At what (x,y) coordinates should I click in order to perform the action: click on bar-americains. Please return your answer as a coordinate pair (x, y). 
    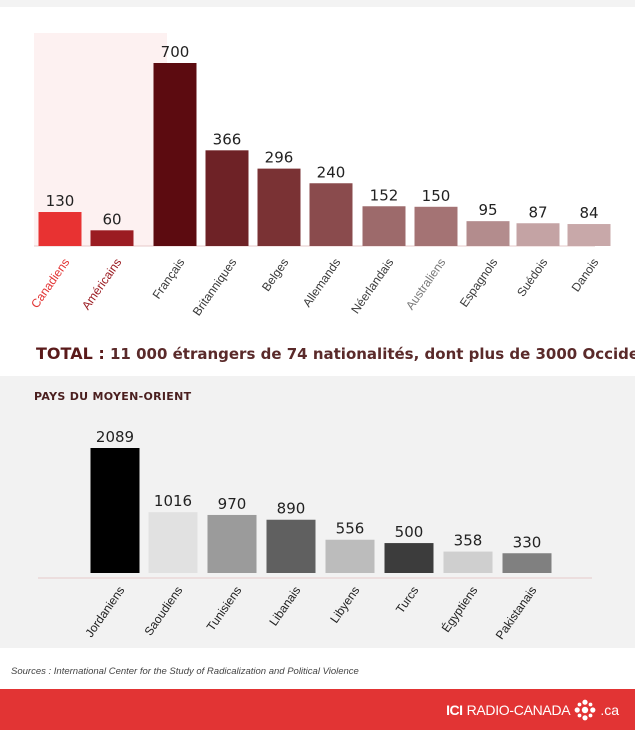
    Looking at the image, I should click on (112, 238).